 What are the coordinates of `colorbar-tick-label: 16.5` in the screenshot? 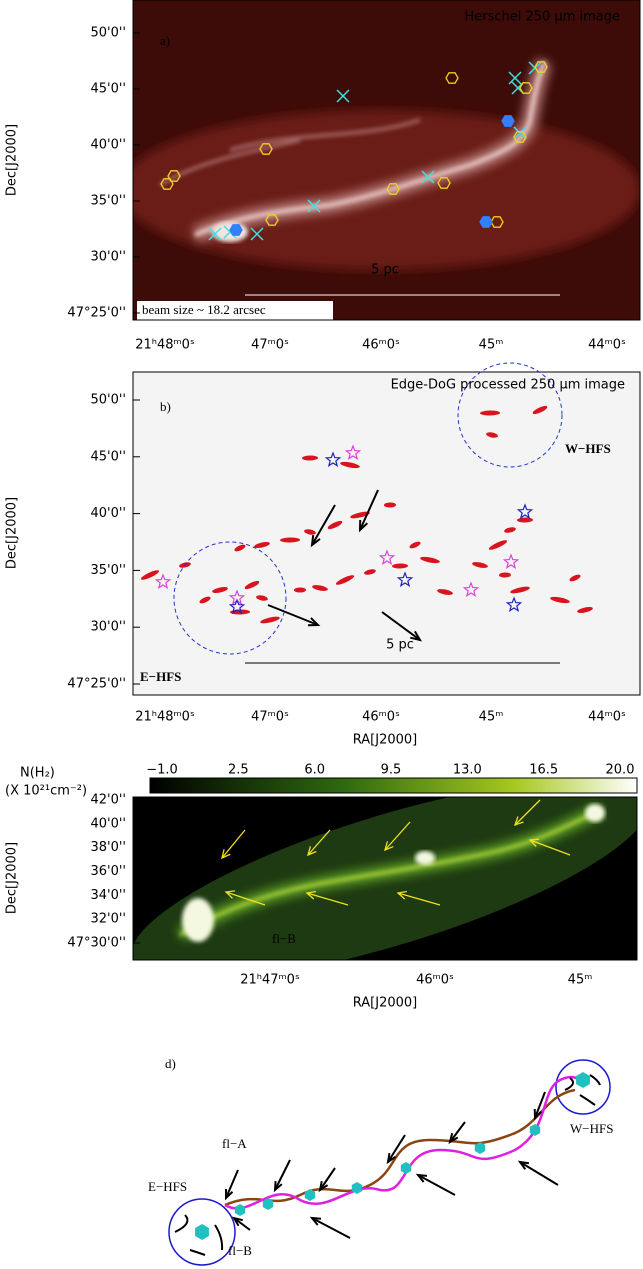 It's located at (543, 770).